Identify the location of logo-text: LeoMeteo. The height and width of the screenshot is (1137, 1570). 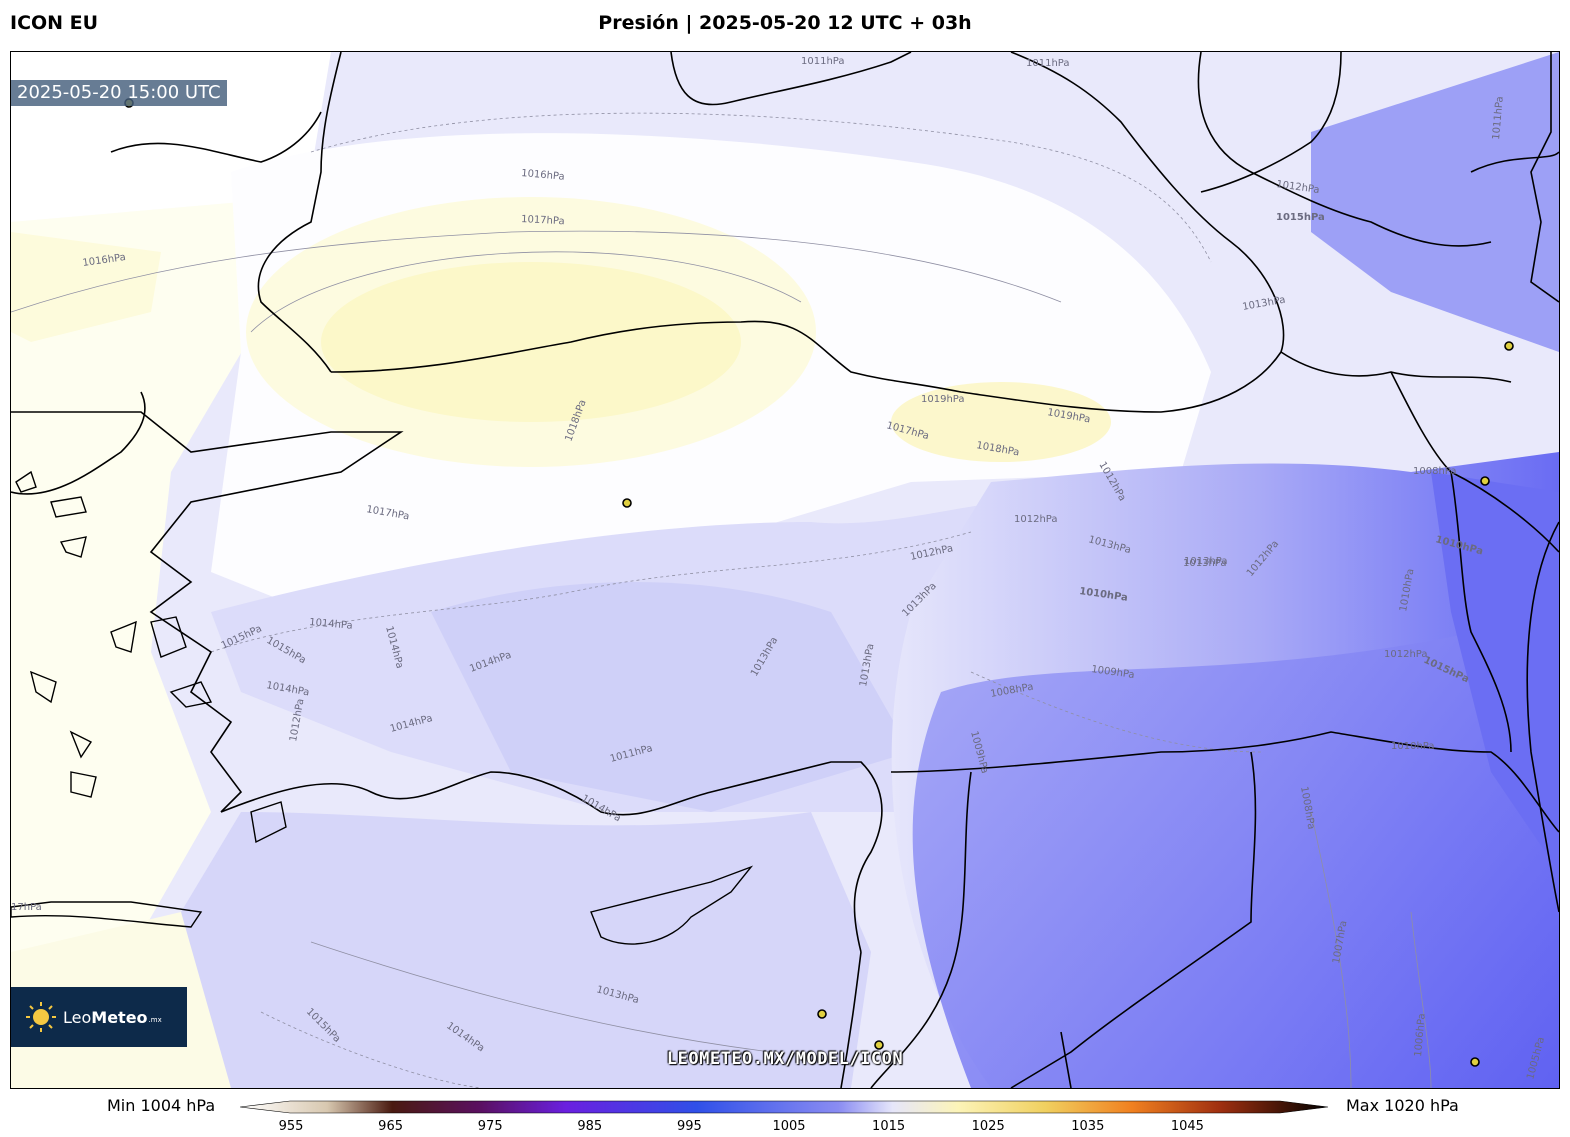
(105, 1017).